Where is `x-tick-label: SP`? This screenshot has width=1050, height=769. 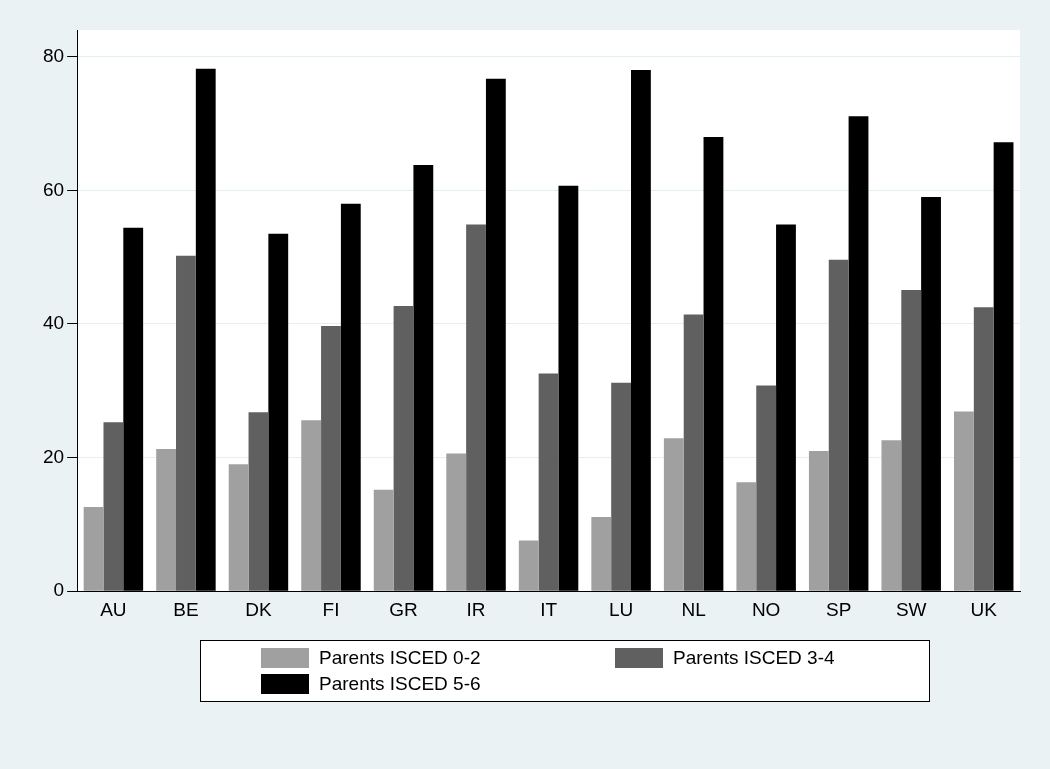 x-tick-label: SP is located at coordinates (839, 609).